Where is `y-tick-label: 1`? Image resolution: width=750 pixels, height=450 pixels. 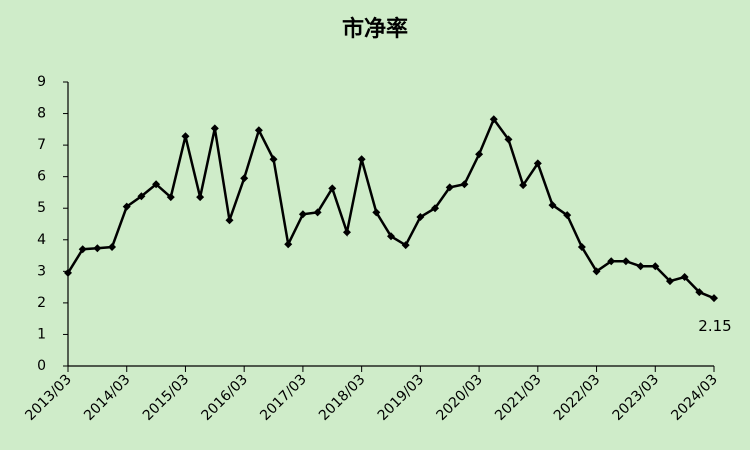
y-tick-label: 1 is located at coordinates (41, 334).